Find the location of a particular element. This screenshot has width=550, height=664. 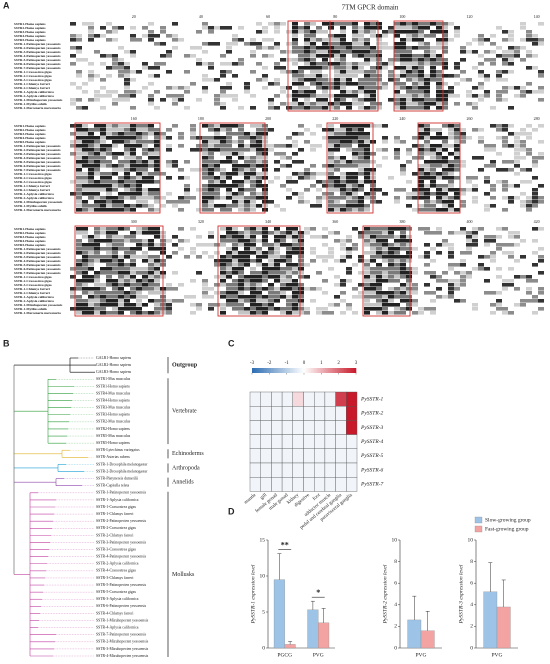

sequence-name: SSTR2-Homo sapiens is located at coordinates (30, 28).